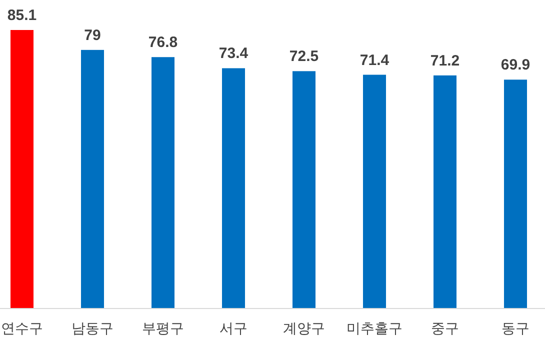  What do you see at coordinates (22, 15) in the screenshot?
I see `data-label: 85.1` at bounding box center [22, 15].